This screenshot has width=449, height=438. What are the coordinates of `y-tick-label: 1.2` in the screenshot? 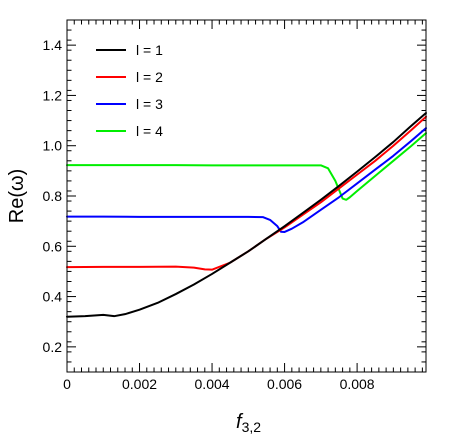 It's located at (53, 95).